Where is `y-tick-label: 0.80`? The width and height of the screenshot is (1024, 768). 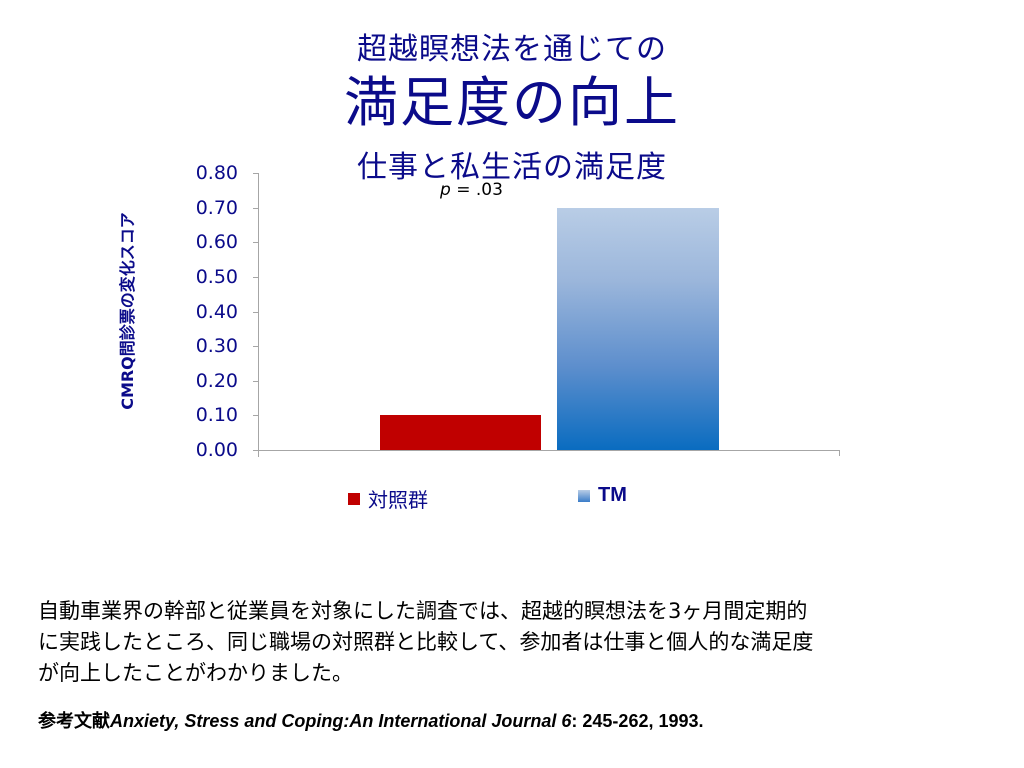
y-tick-label: 0.80 is located at coordinates (216, 173).